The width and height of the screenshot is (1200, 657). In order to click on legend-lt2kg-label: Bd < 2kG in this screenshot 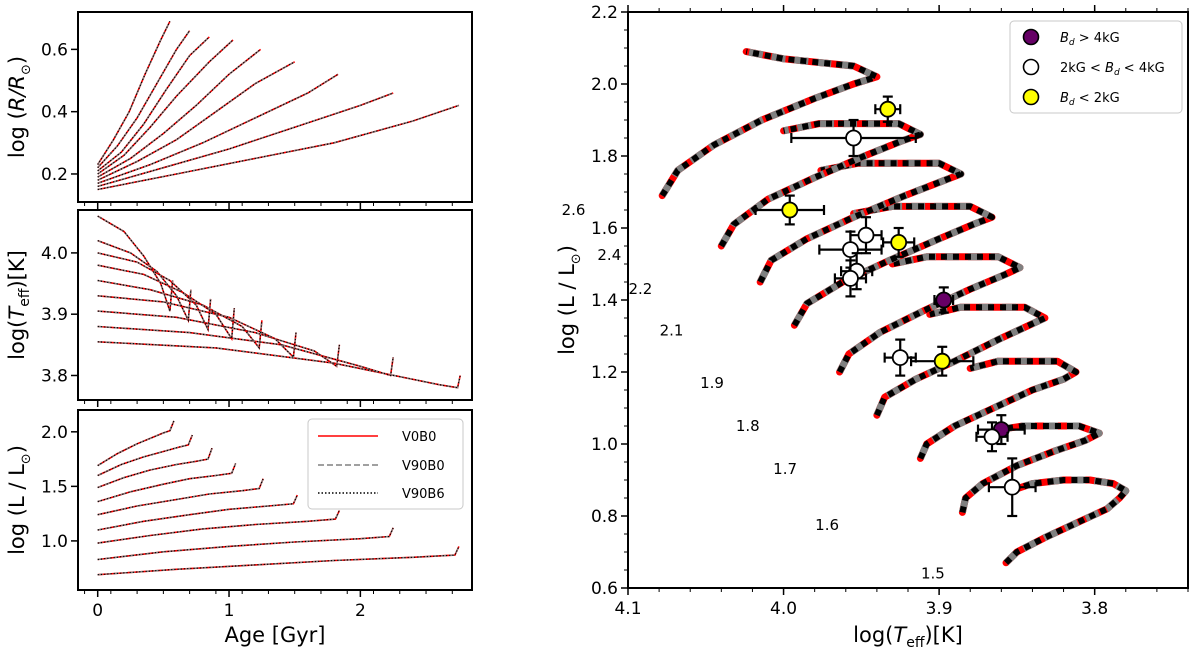, I will do `click(1090, 99)`.